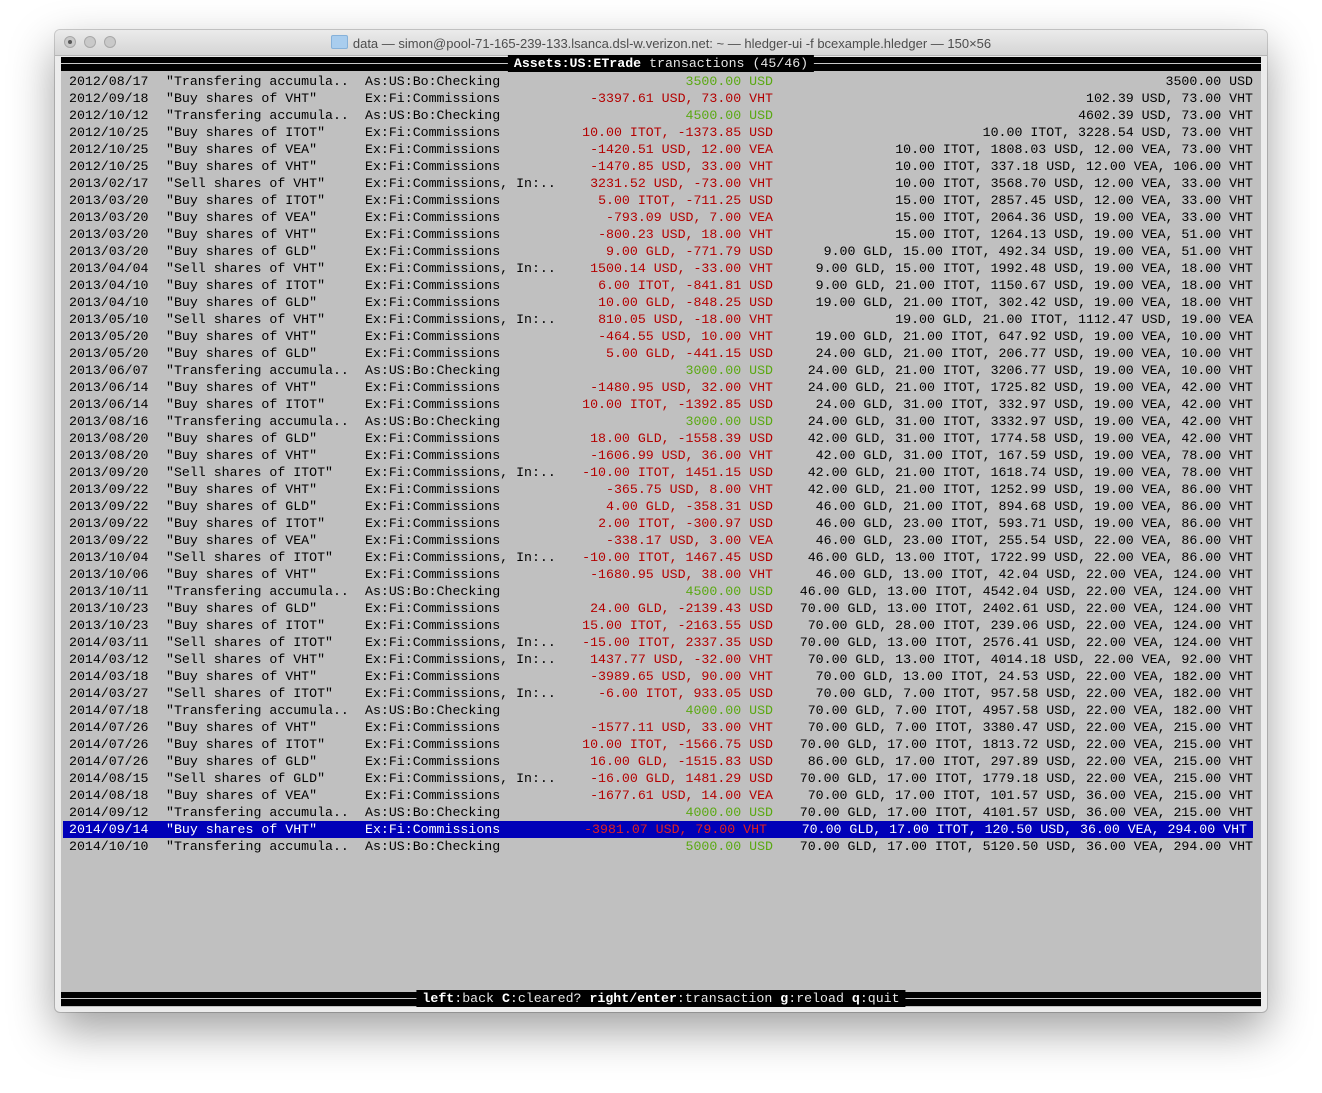  What do you see at coordinates (109, 183) in the screenshot?
I see `transaction-date: 2013/02/17` at bounding box center [109, 183].